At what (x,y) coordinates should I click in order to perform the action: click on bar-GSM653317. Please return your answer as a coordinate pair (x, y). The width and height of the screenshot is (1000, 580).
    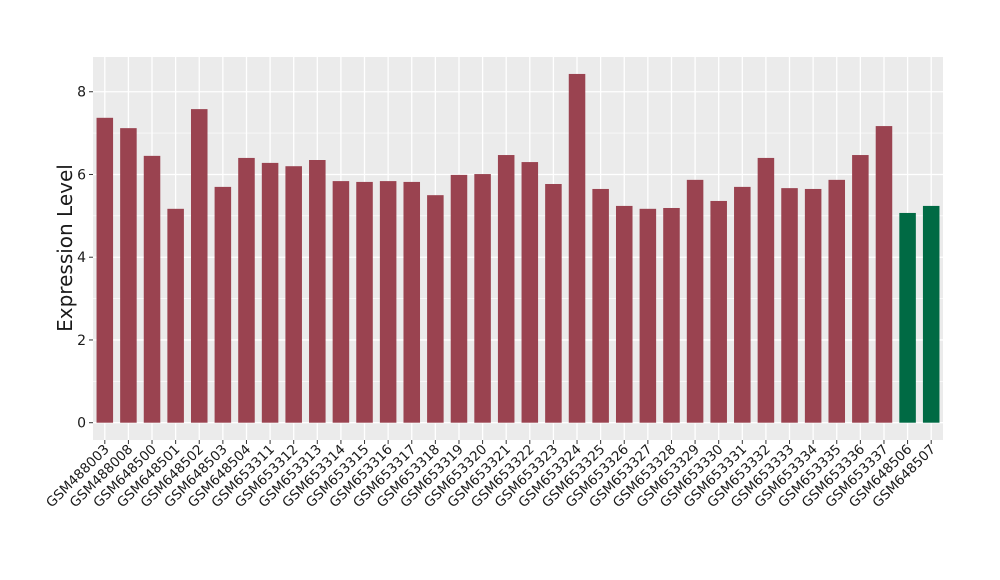
    Looking at the image, I should click on (412, 302).